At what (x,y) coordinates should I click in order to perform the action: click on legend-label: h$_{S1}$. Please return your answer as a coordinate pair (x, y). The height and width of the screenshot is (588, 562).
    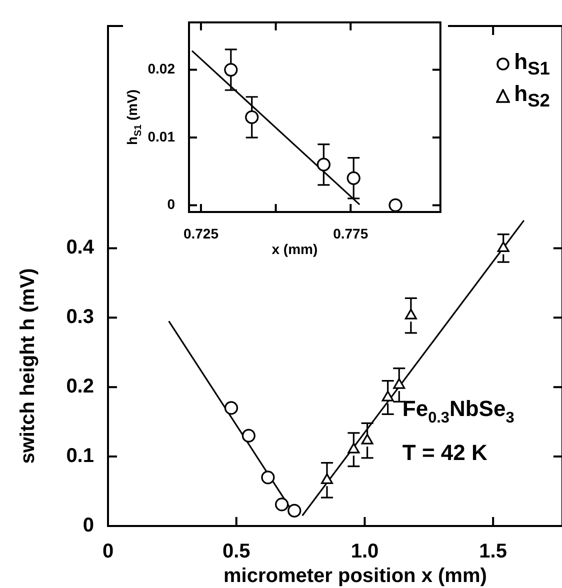
    Looking at the image, I should click on (532, 64).